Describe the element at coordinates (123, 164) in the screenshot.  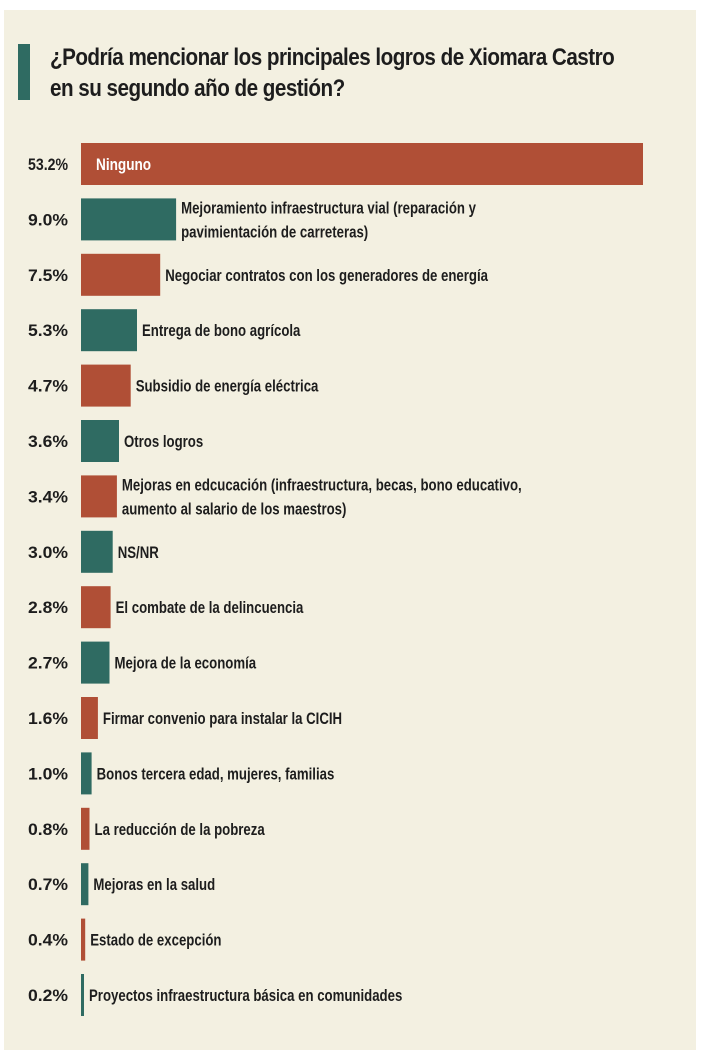
I see `category-label-1: Ninguno` at that location.